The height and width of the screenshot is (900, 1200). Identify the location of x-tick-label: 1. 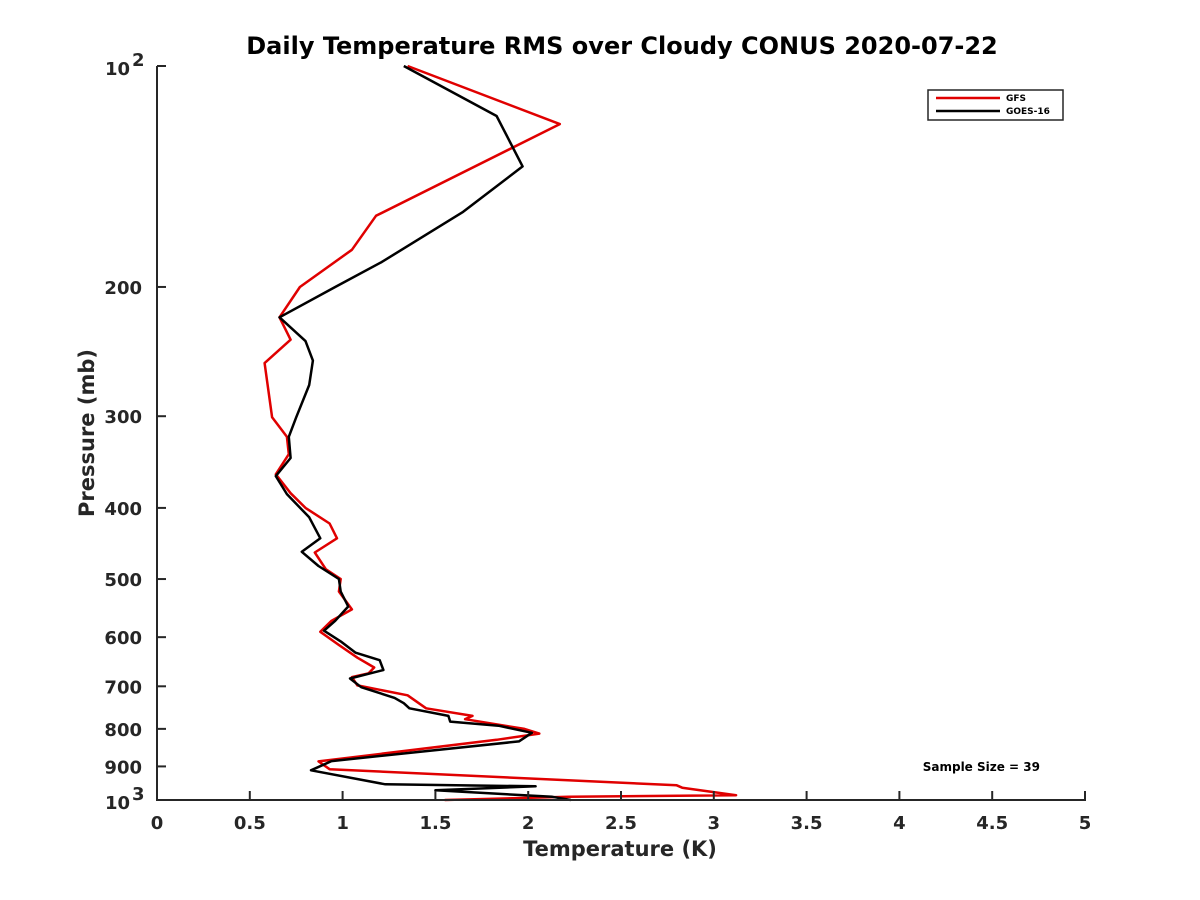
(342, 823).